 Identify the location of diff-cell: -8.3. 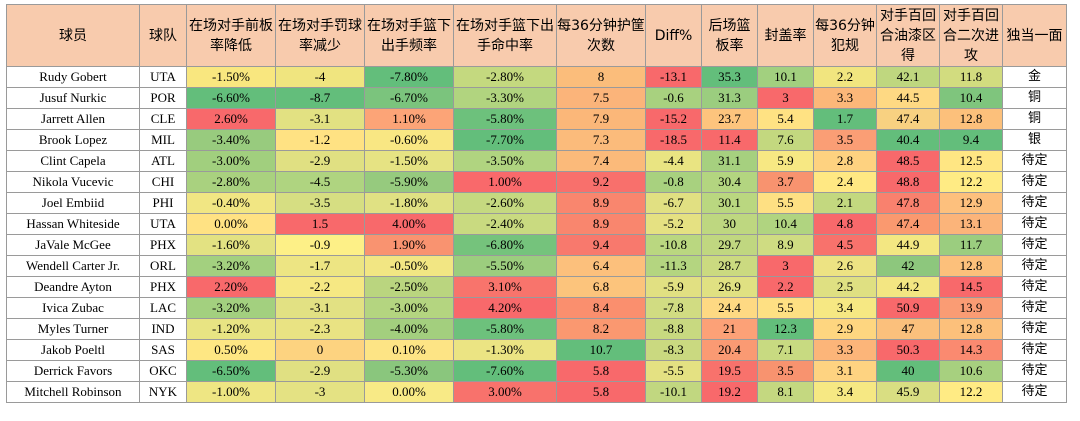
(673, 350).